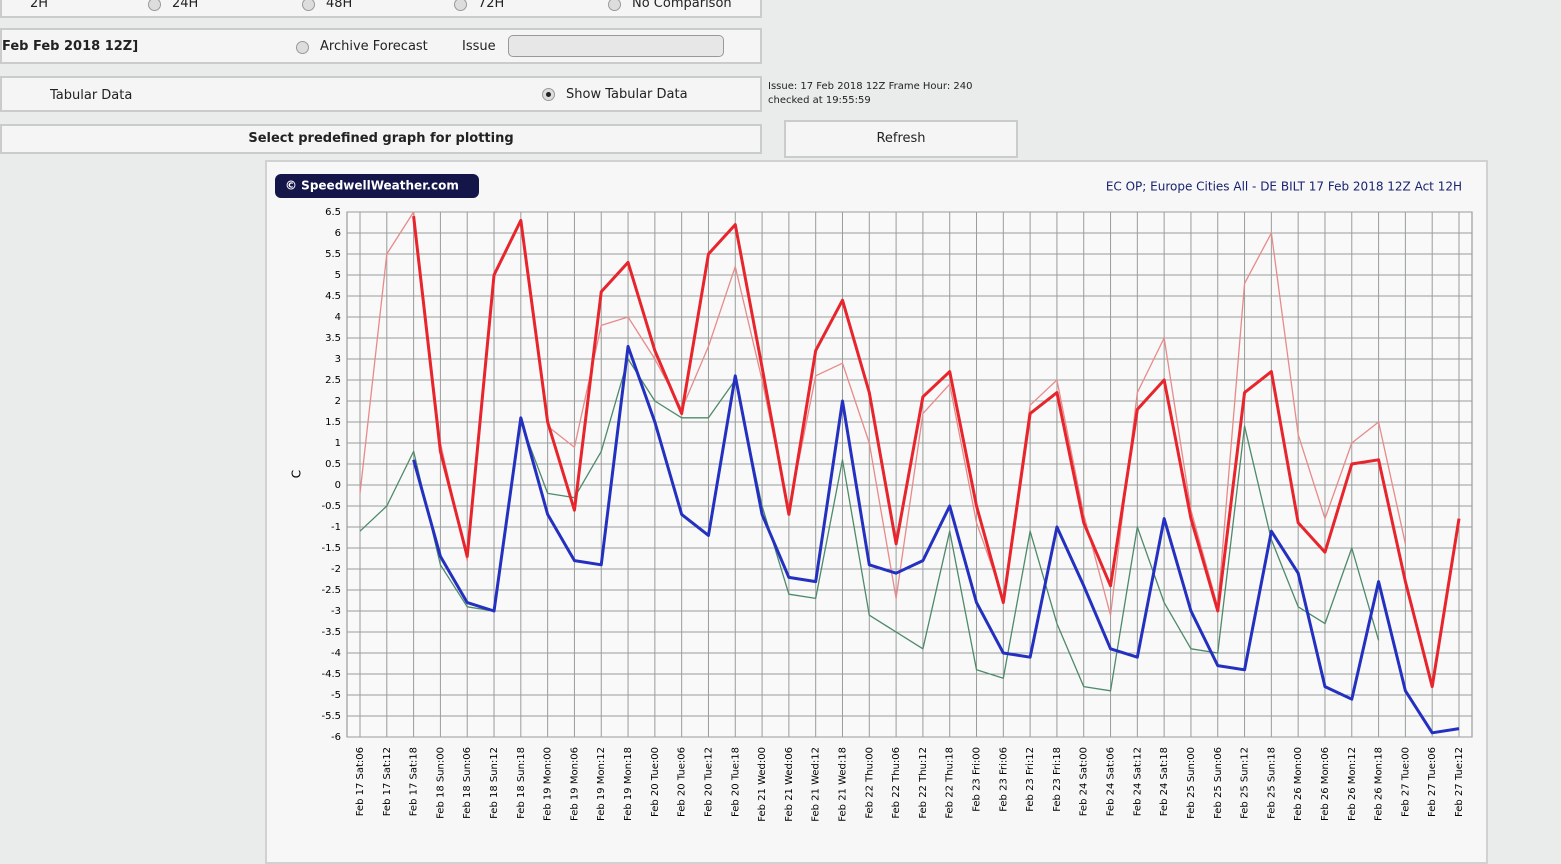 The image size is (1561, 864). I want to click on x-tick-label: Feb 27 Tue:12, so click(1459, 782).